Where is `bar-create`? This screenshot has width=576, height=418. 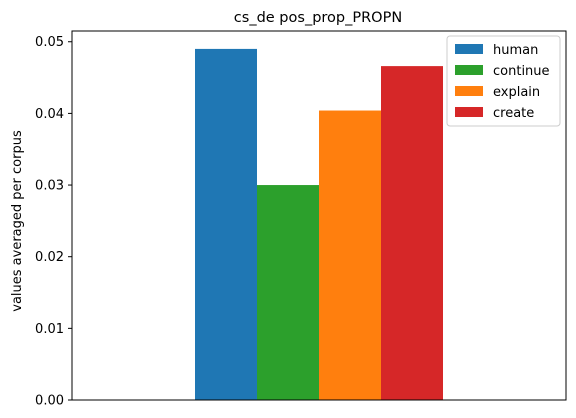
bar-create is located at coordinates (412, 233).